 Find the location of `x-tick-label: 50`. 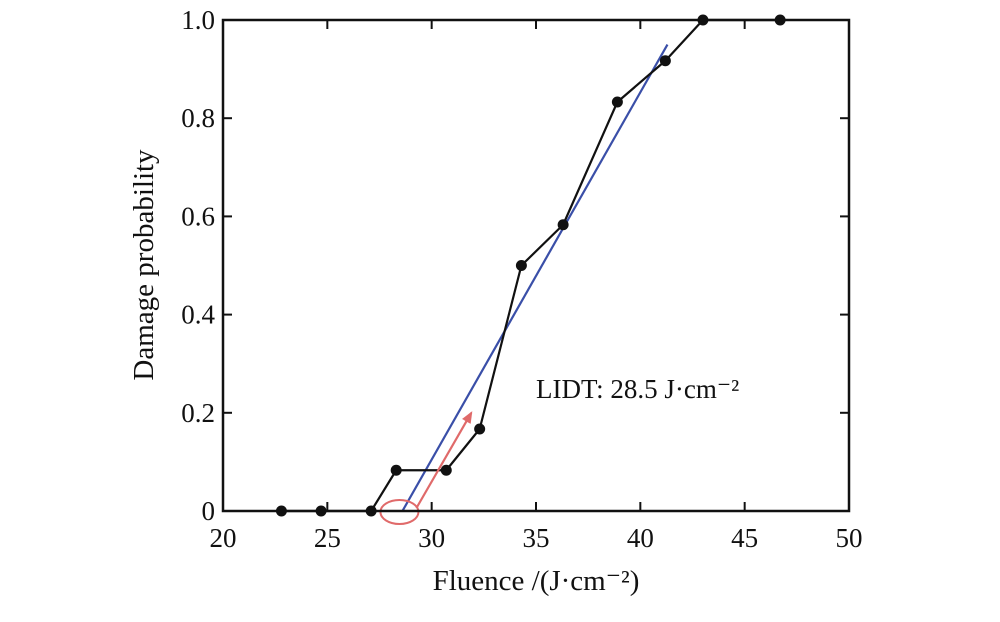

x-tick-label: 50 is located at coordinates (849, 538).